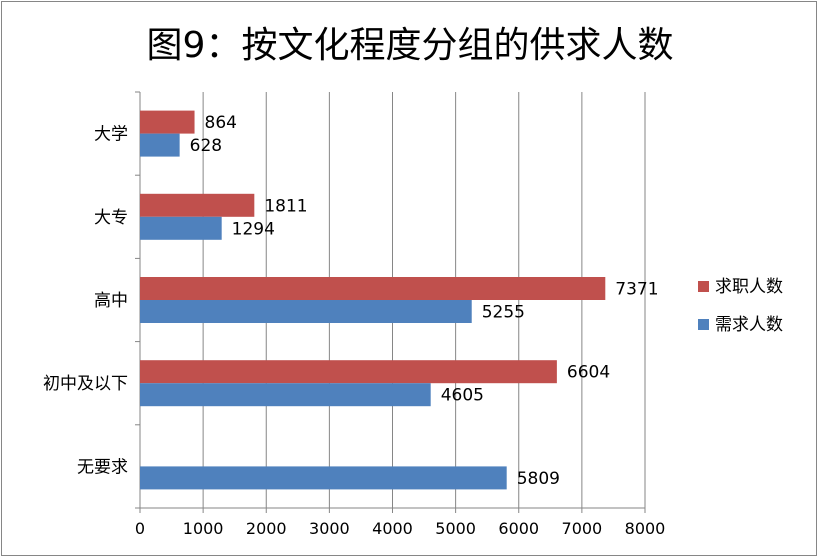 The width and height of the screenshot is (820, 559). What do you see at coordinates (221, 123) in the screenshot?
I see `data-label: 864` at bounding box center [221, 123].